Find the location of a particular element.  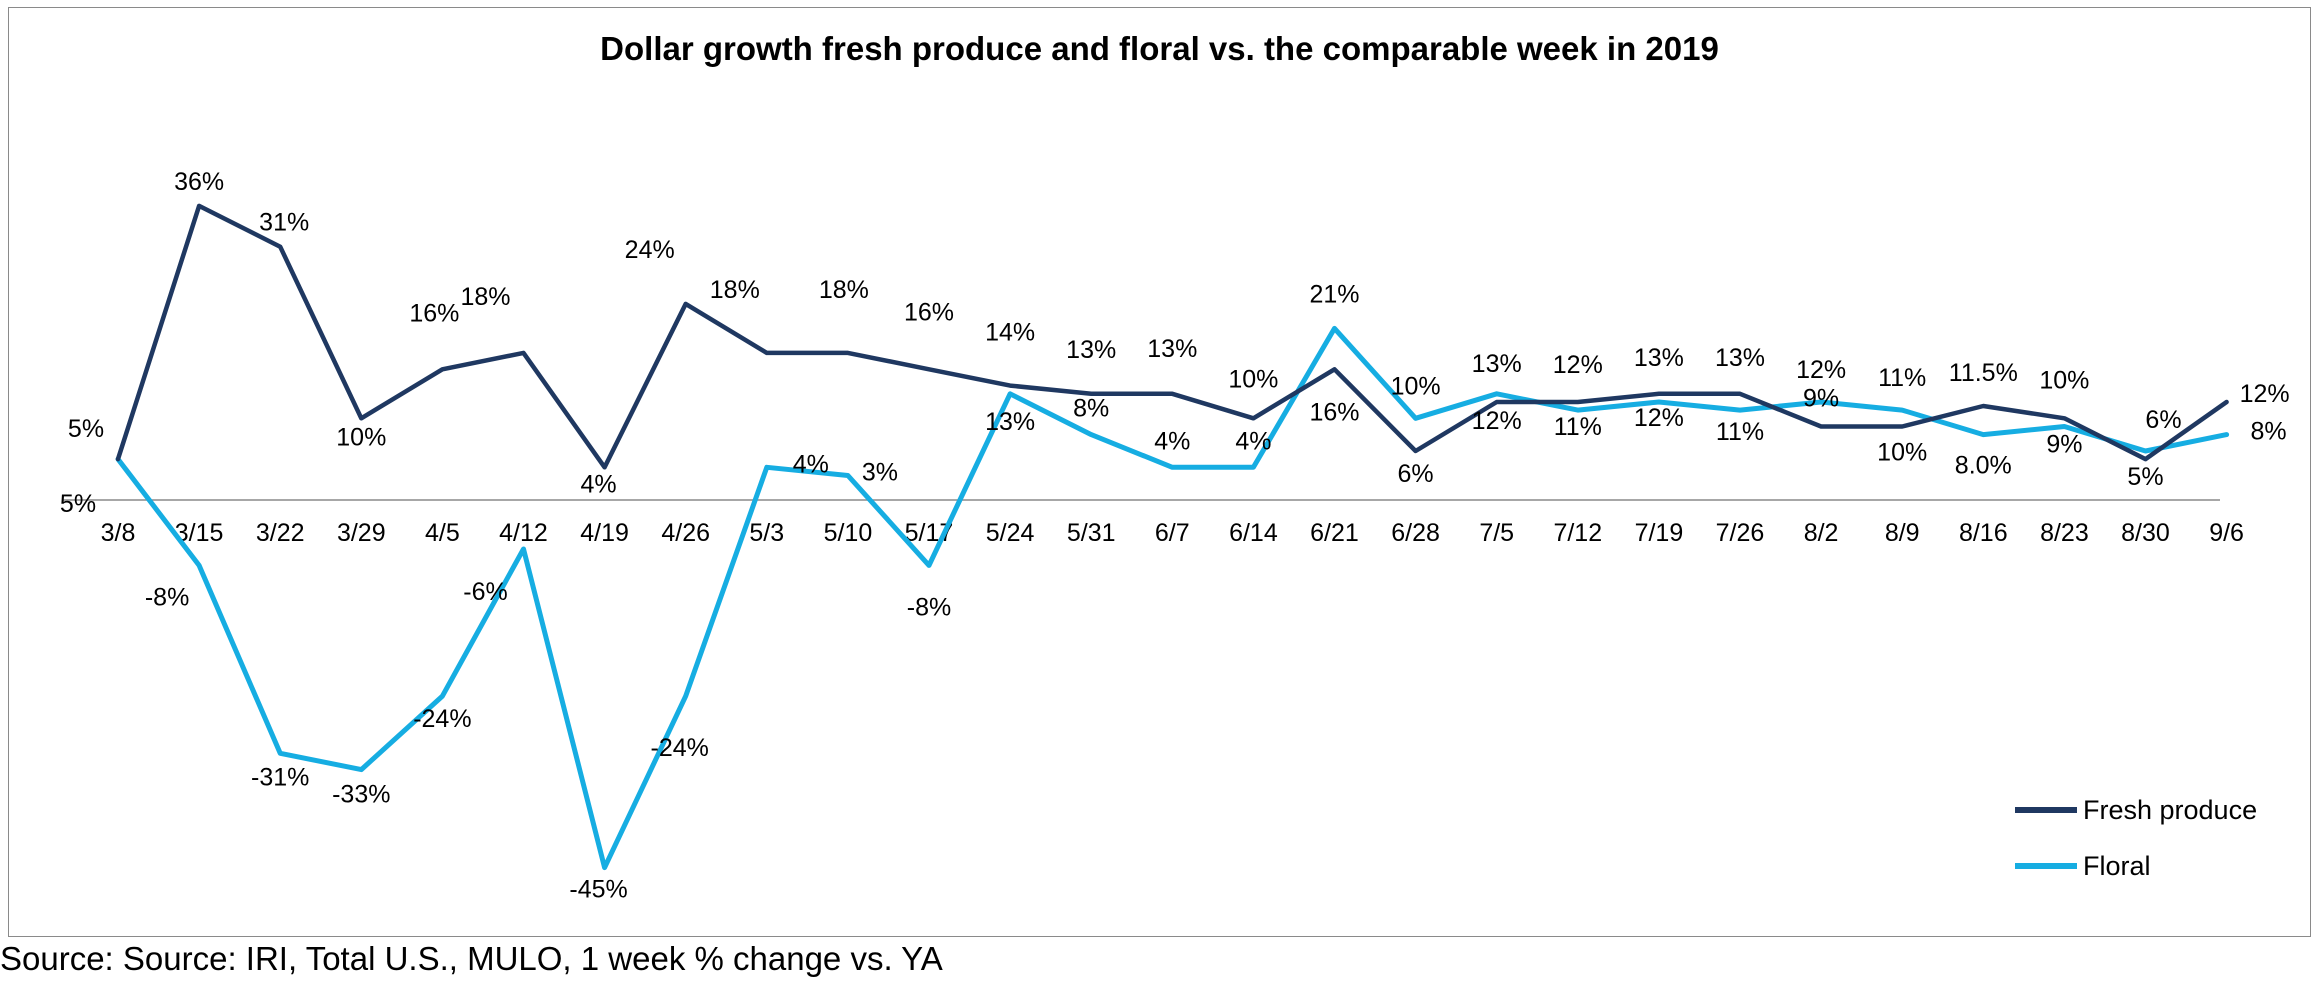

x-tick-label: 9/6 is located at coordinates (2226, 533).